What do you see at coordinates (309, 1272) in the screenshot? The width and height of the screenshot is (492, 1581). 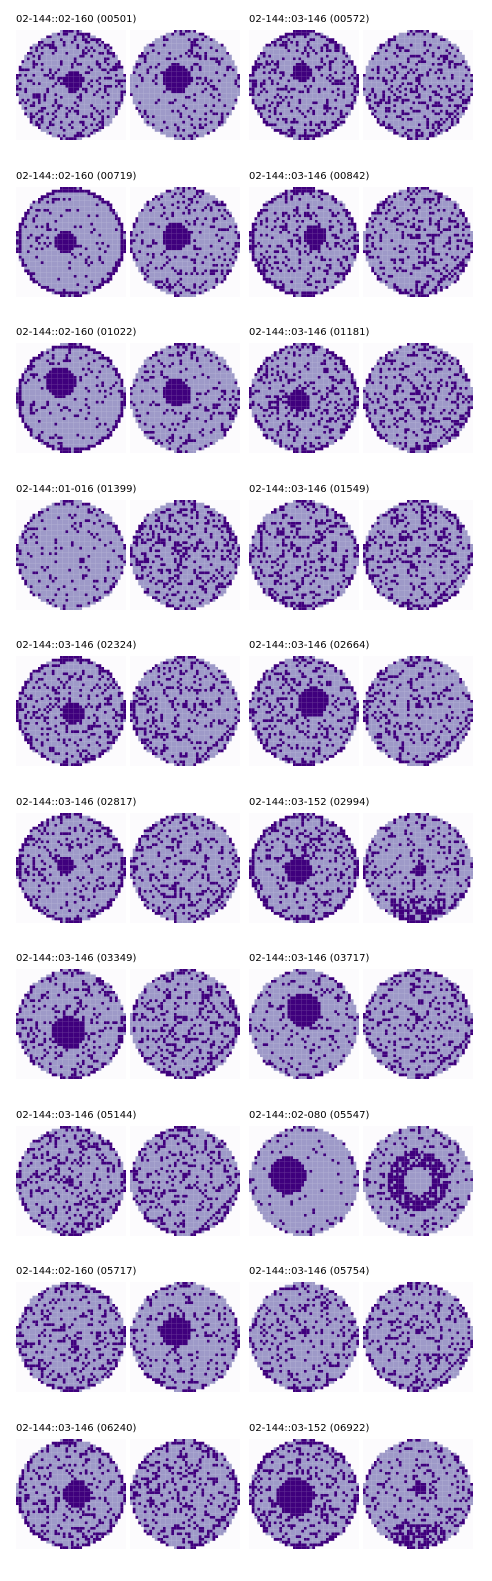 I see `panel-title: 02-144::03-146 (05754)` at bounding box center [309, 1272].